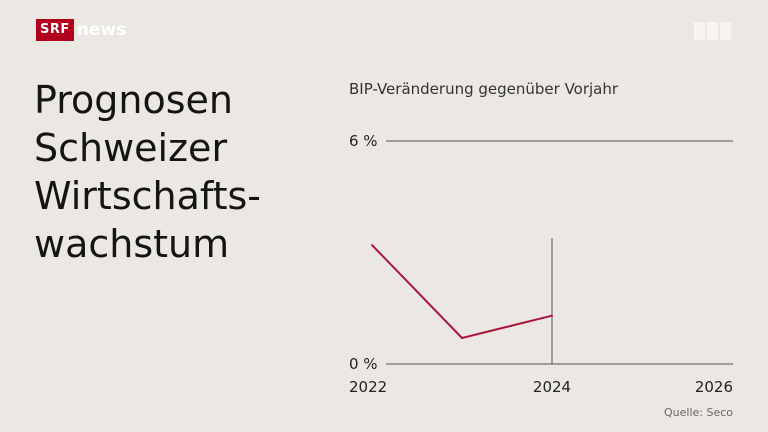 The width and height of the screenshot is (768, 432). I want to click on x-tick-label: 2022, so click(368, 387).